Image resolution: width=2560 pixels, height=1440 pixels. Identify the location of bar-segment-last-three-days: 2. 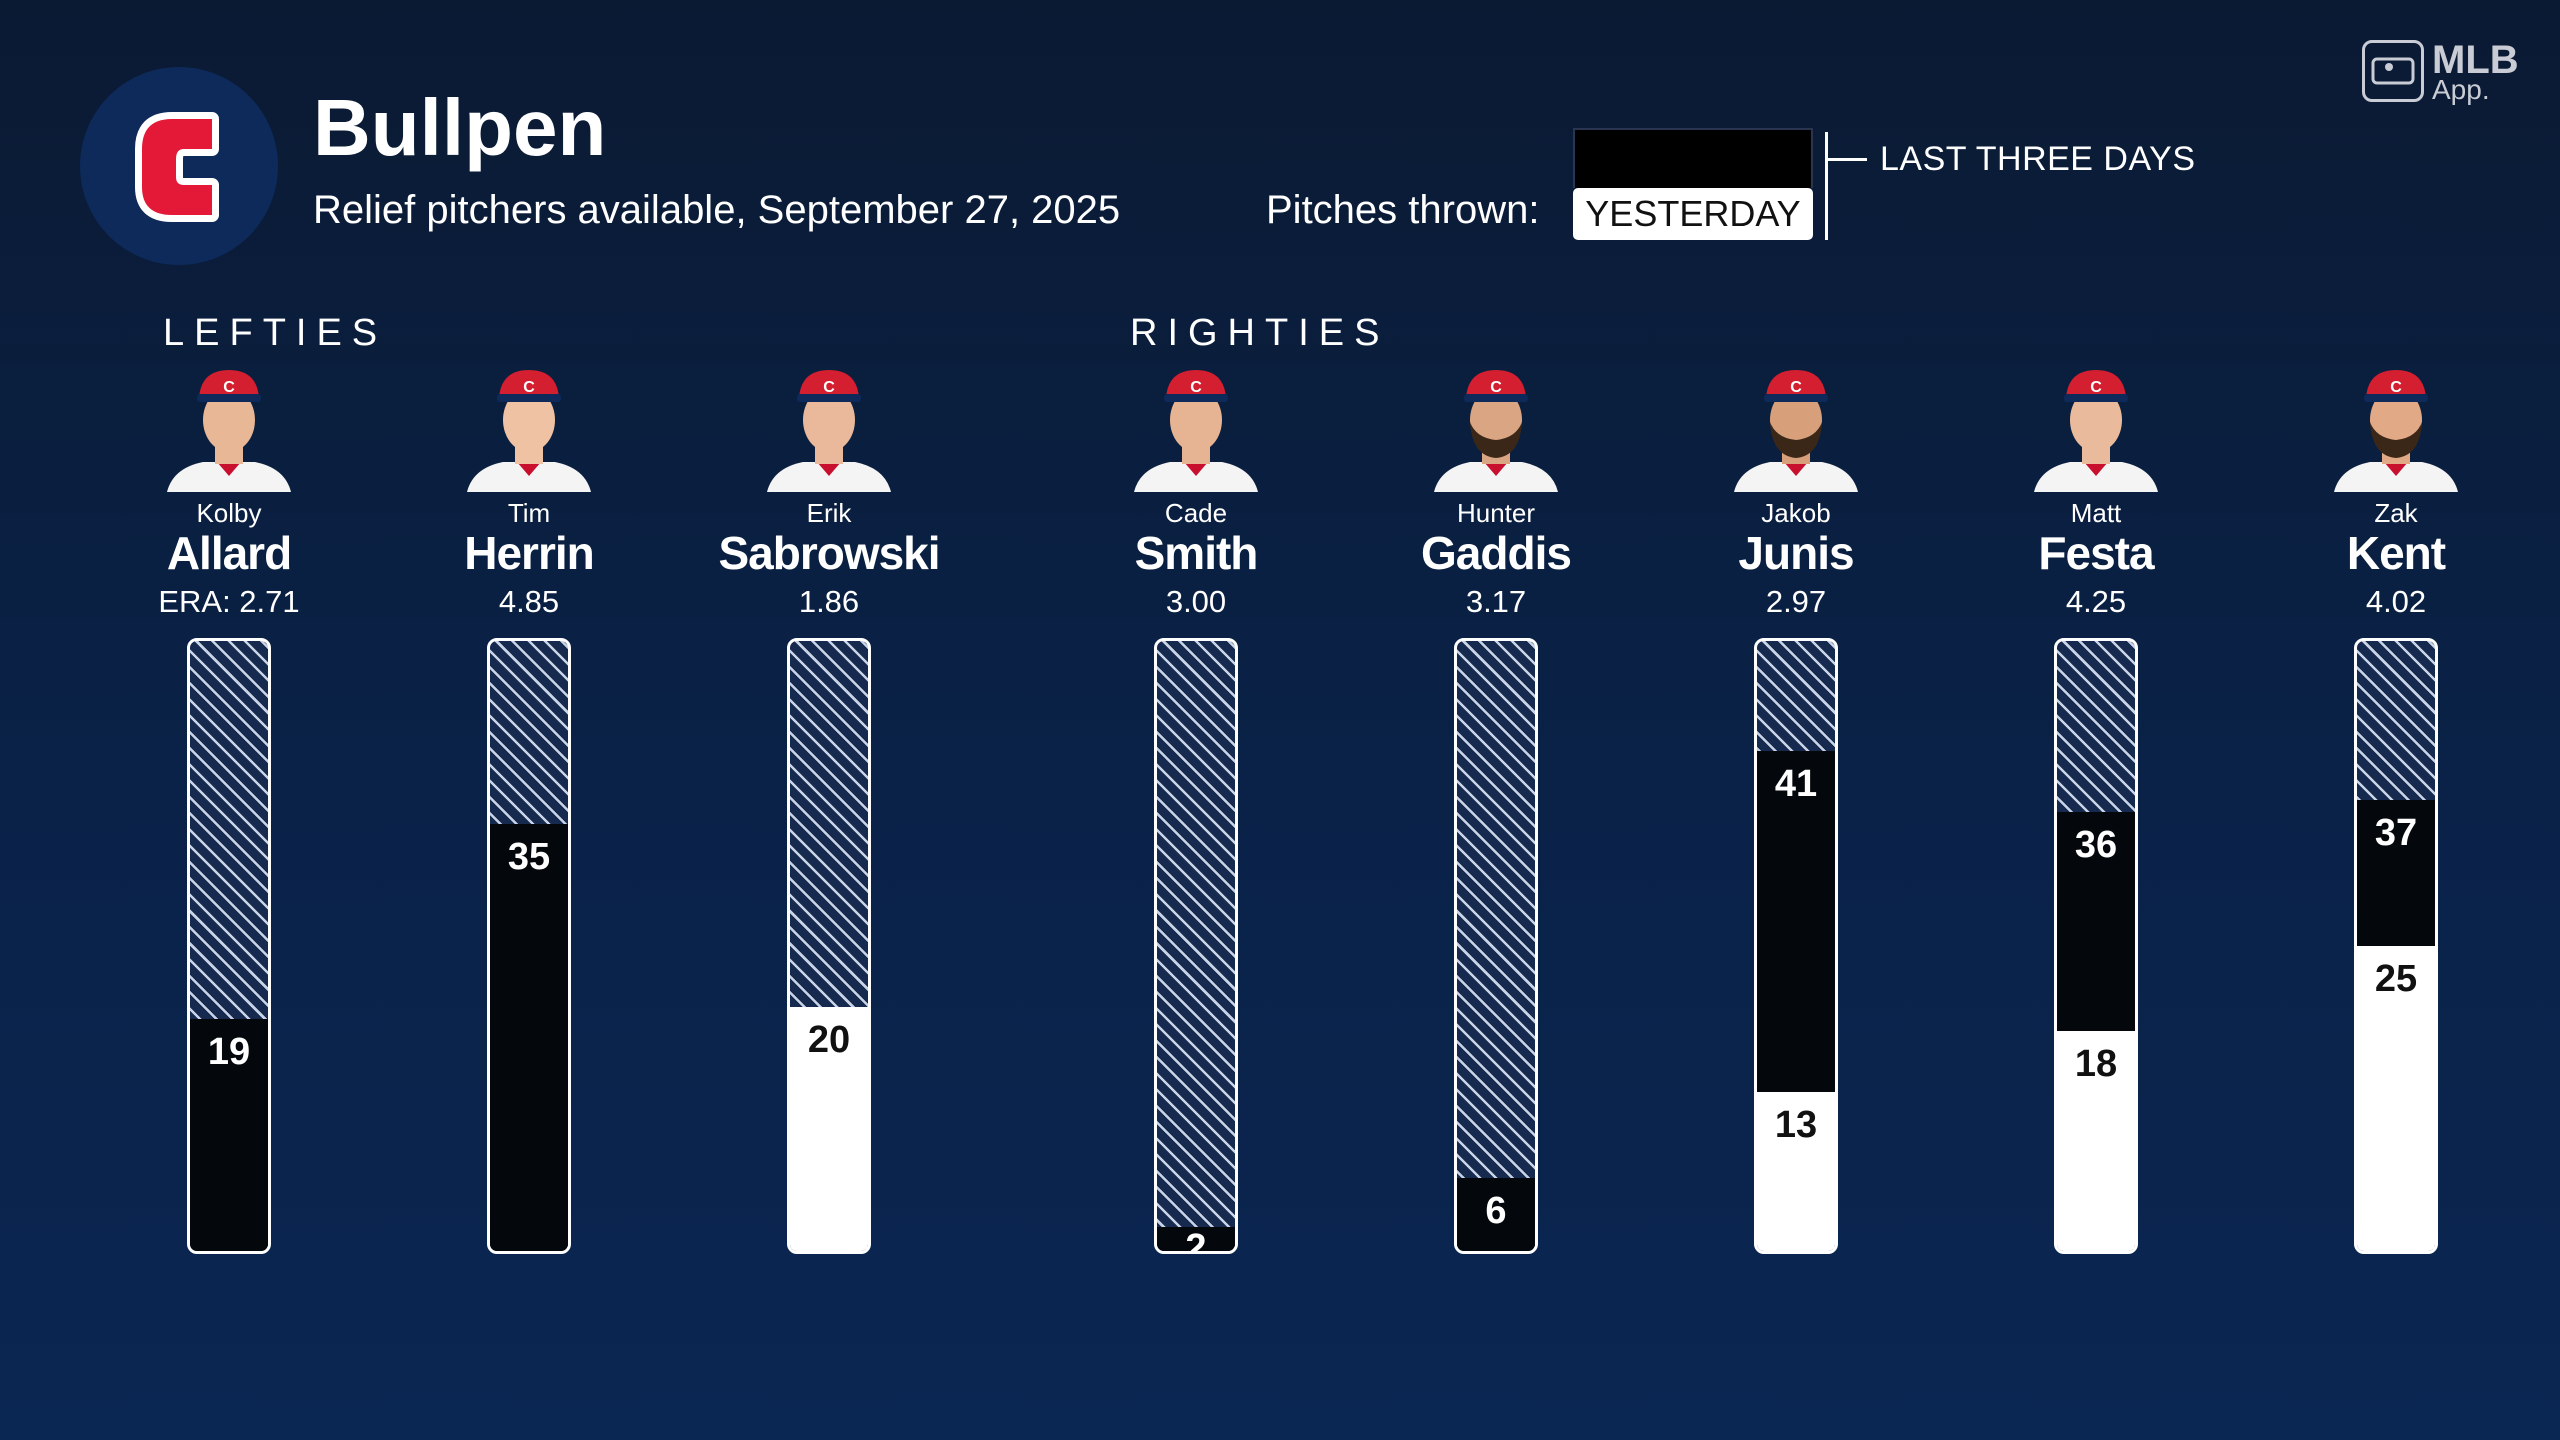
(1196, 1239).